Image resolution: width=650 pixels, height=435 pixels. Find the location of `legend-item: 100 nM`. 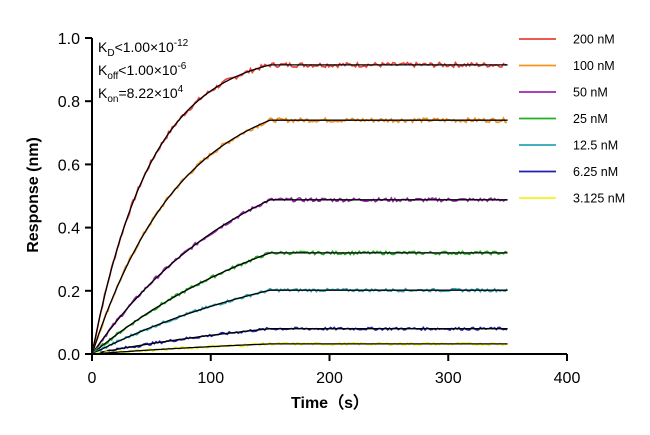

legend-item: 100 nM is located at coordinates (567, 66).